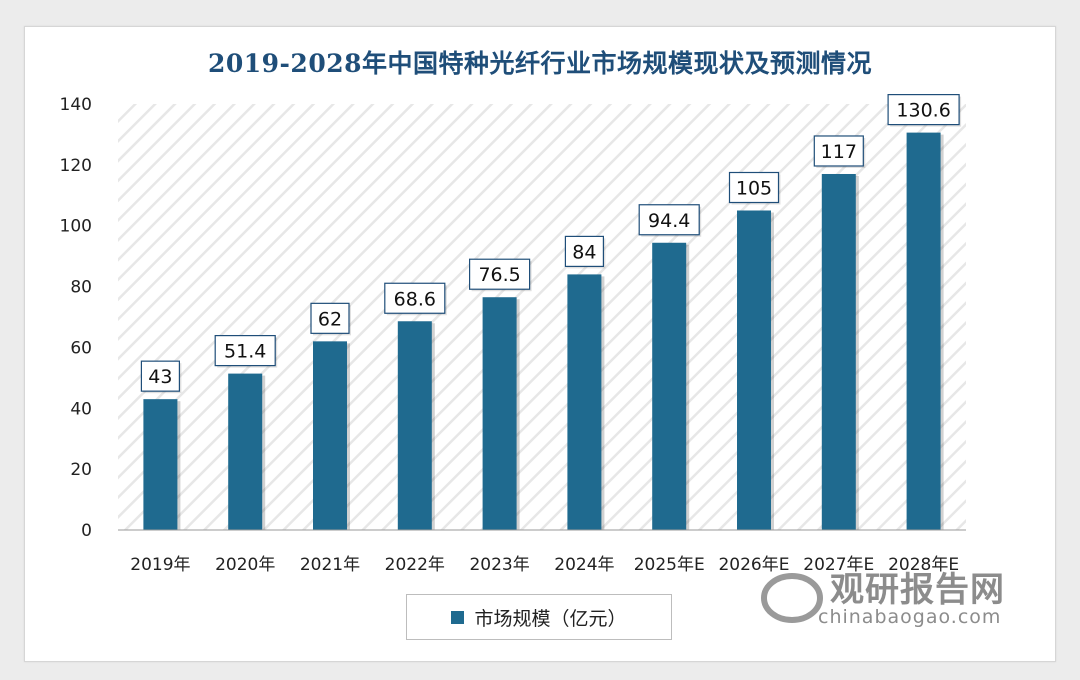 This screenshot has height=680, width=1080. I want to click on y-tick-label: 20, so click(81, 470).